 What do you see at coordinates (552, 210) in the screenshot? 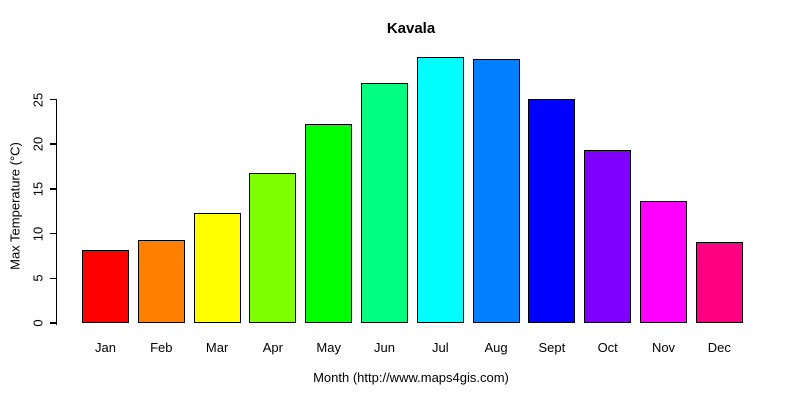
I see `bar-sept` at bounding box center [552, 210].